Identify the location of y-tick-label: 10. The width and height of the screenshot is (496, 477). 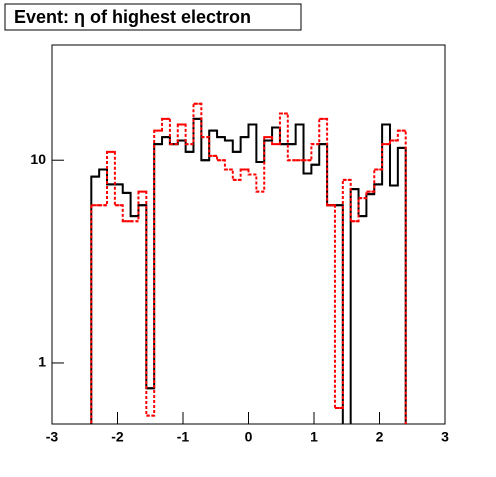
(38, 159).